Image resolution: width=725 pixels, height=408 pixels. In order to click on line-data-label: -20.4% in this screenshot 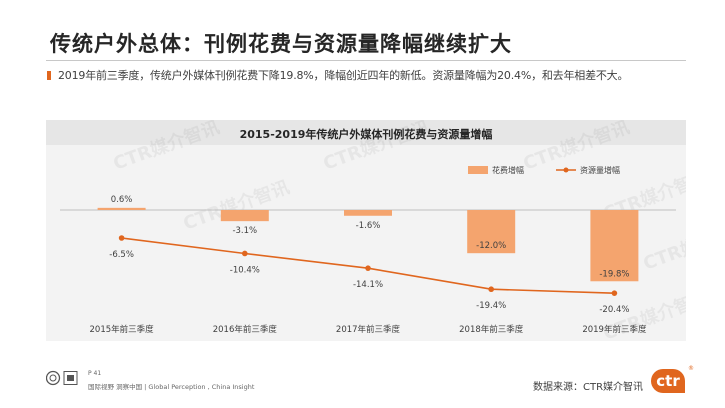, I will do `click(614, 310)`.